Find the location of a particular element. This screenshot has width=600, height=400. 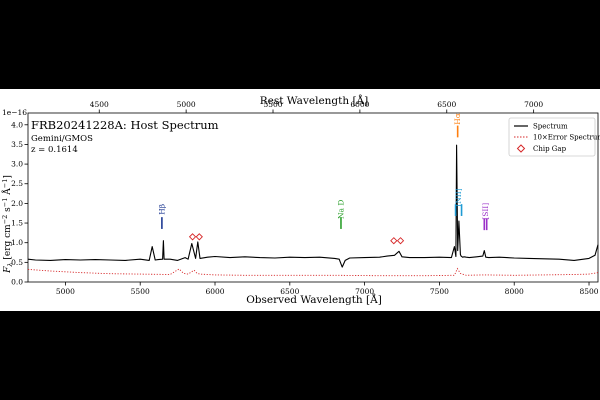

x-tick-label: 5500 is located at coordinates (140, 291).